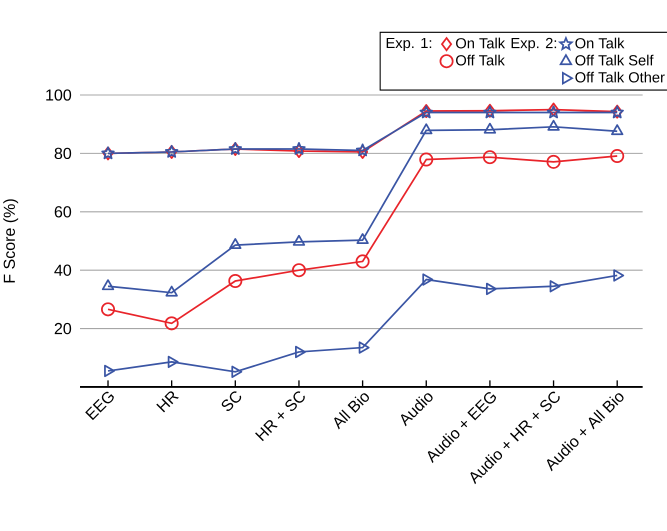 The height and width of the screenshot is (531, 667). Describe the element at coordinates (351, 411) in the screenshot. I see `x-tick-label: All Bio` at that location.